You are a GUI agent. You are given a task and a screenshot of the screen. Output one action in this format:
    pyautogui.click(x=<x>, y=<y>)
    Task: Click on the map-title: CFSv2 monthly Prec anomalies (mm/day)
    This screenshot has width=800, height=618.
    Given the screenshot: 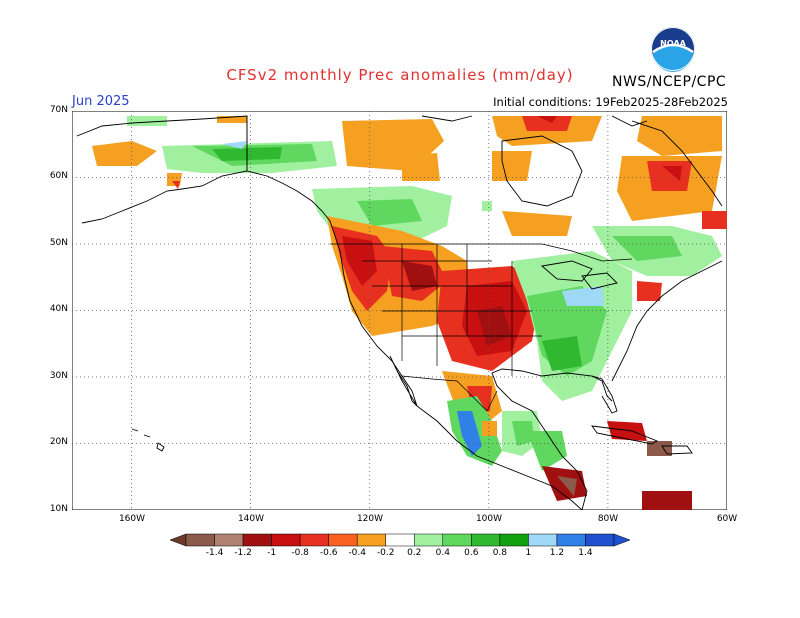 What is the action you would take?
    pyautogui.click(x=400, y=75)
    